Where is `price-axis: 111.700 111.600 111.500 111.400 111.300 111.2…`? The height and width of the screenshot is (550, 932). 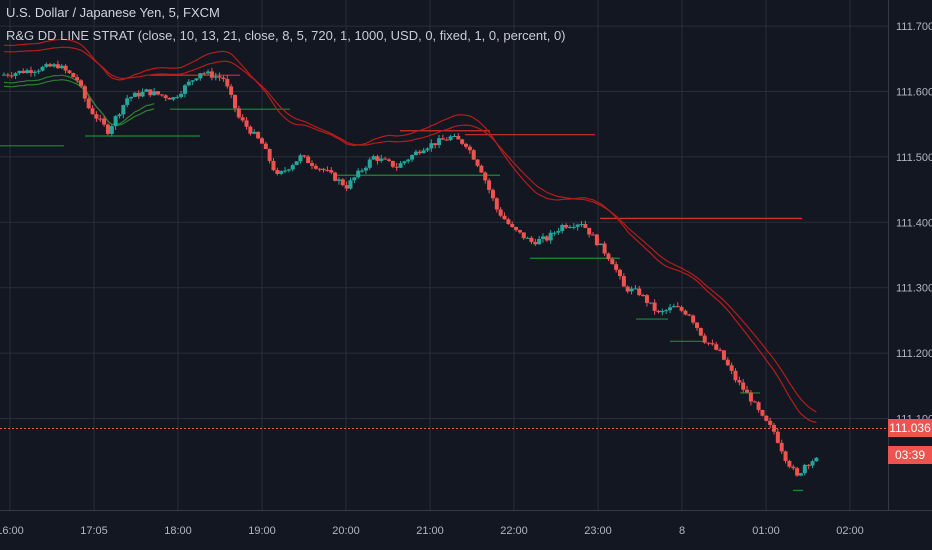
price-axis: 111.700 111.600 111.500 111.400 111.300 111.2… is located at coordinates (914, 223).